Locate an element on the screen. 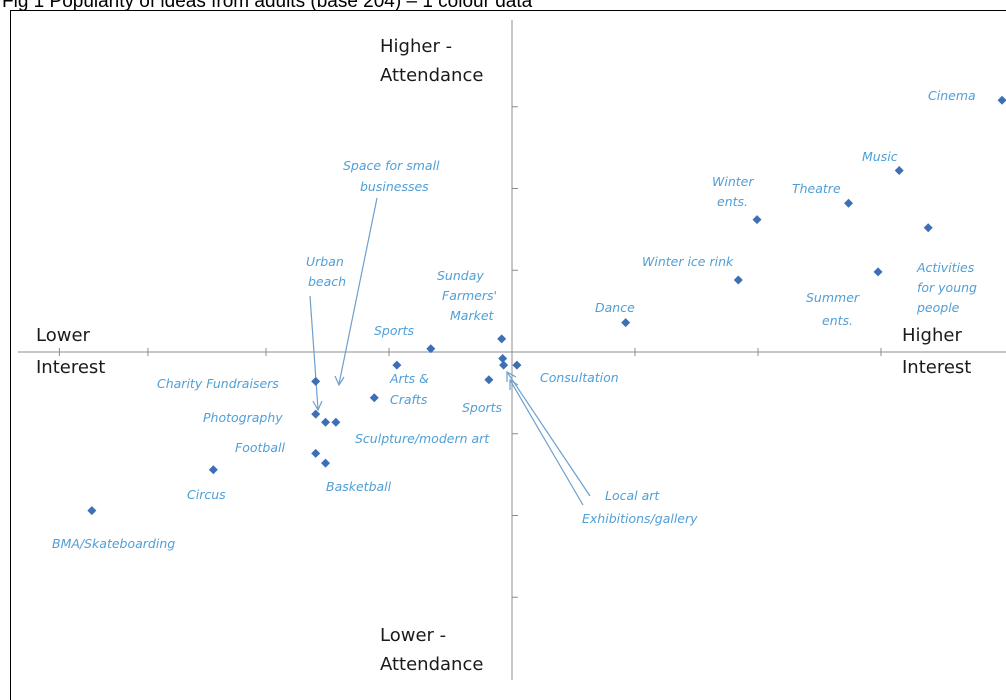 The width and height of the screenshot is (1006, 700). y-low-line2: Attendance is located at coordinates (431, 664).